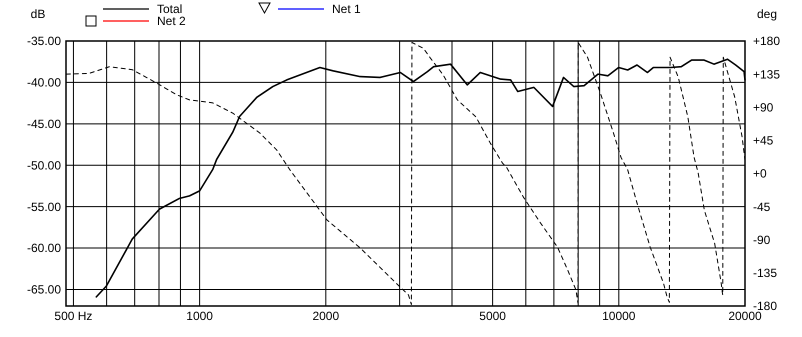 Image resolution: width=802 pixels, height=337 pixels. What do you see at coordinates (492, 316) in the screenshot?
I see `x-tick-label: 5000` at bounding box center [492, 316].